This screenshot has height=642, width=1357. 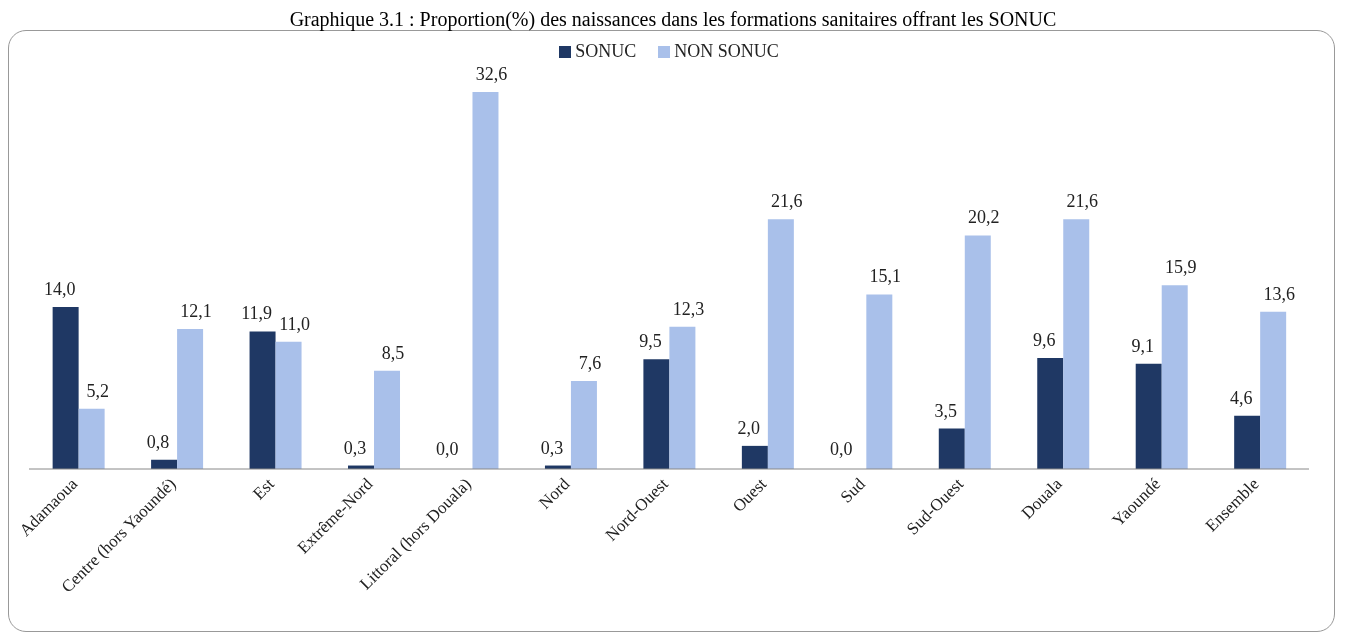 I want to click on data-label: 7,6, so click(x=590, y=363).